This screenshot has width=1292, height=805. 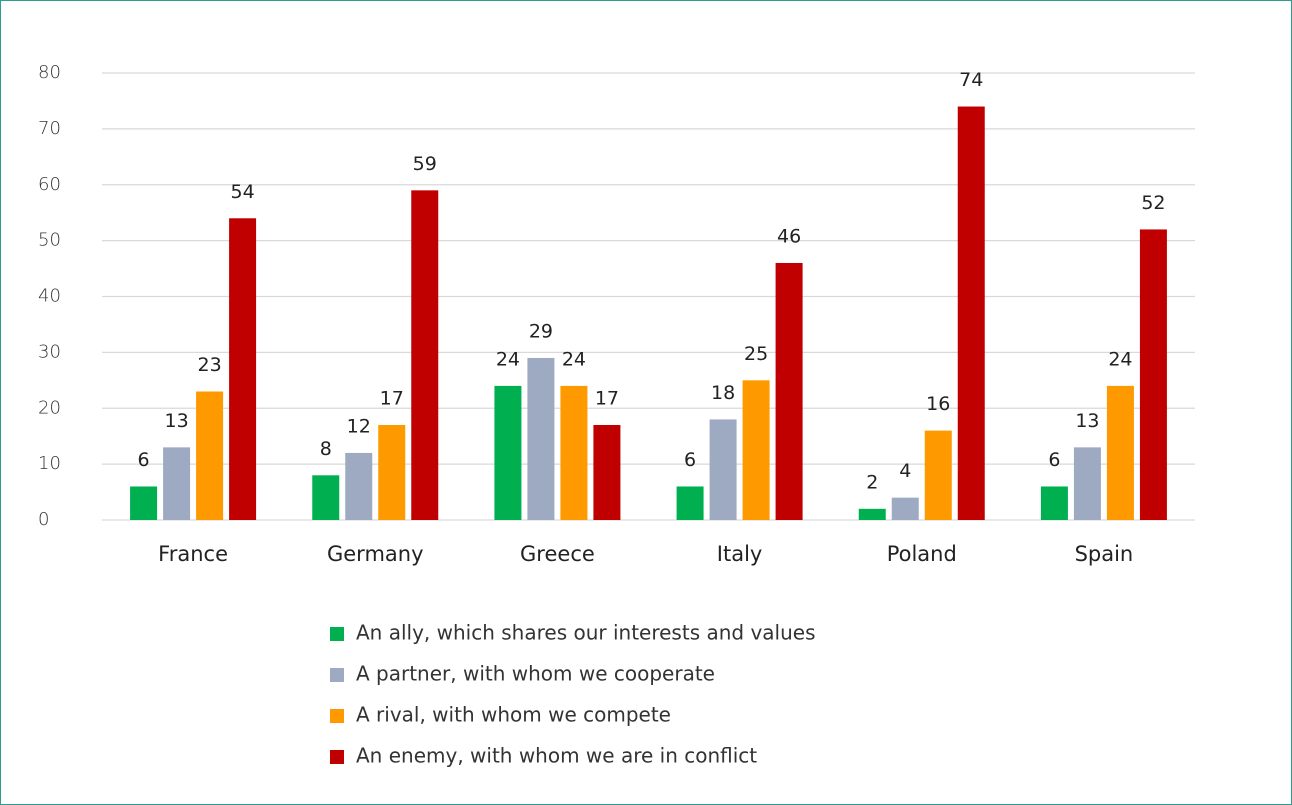 What do you see at coordinates (49, 463) in the screenshot?
I see `y-tick-label: 10` at bounding box center [49, 463].